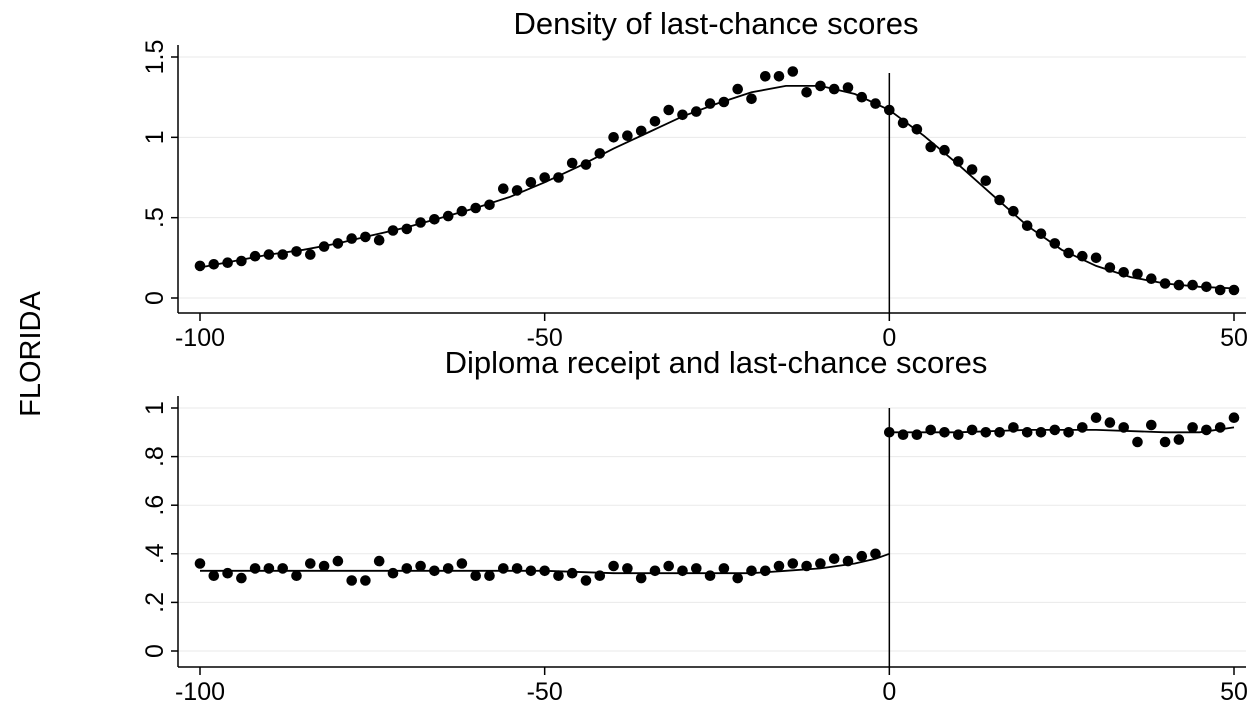 The width and height of the screenshot is (1259, 708). Describe the element at coordinates (155, 57) in the screenshot. I see `y-tick-label: 1.5` at that location.